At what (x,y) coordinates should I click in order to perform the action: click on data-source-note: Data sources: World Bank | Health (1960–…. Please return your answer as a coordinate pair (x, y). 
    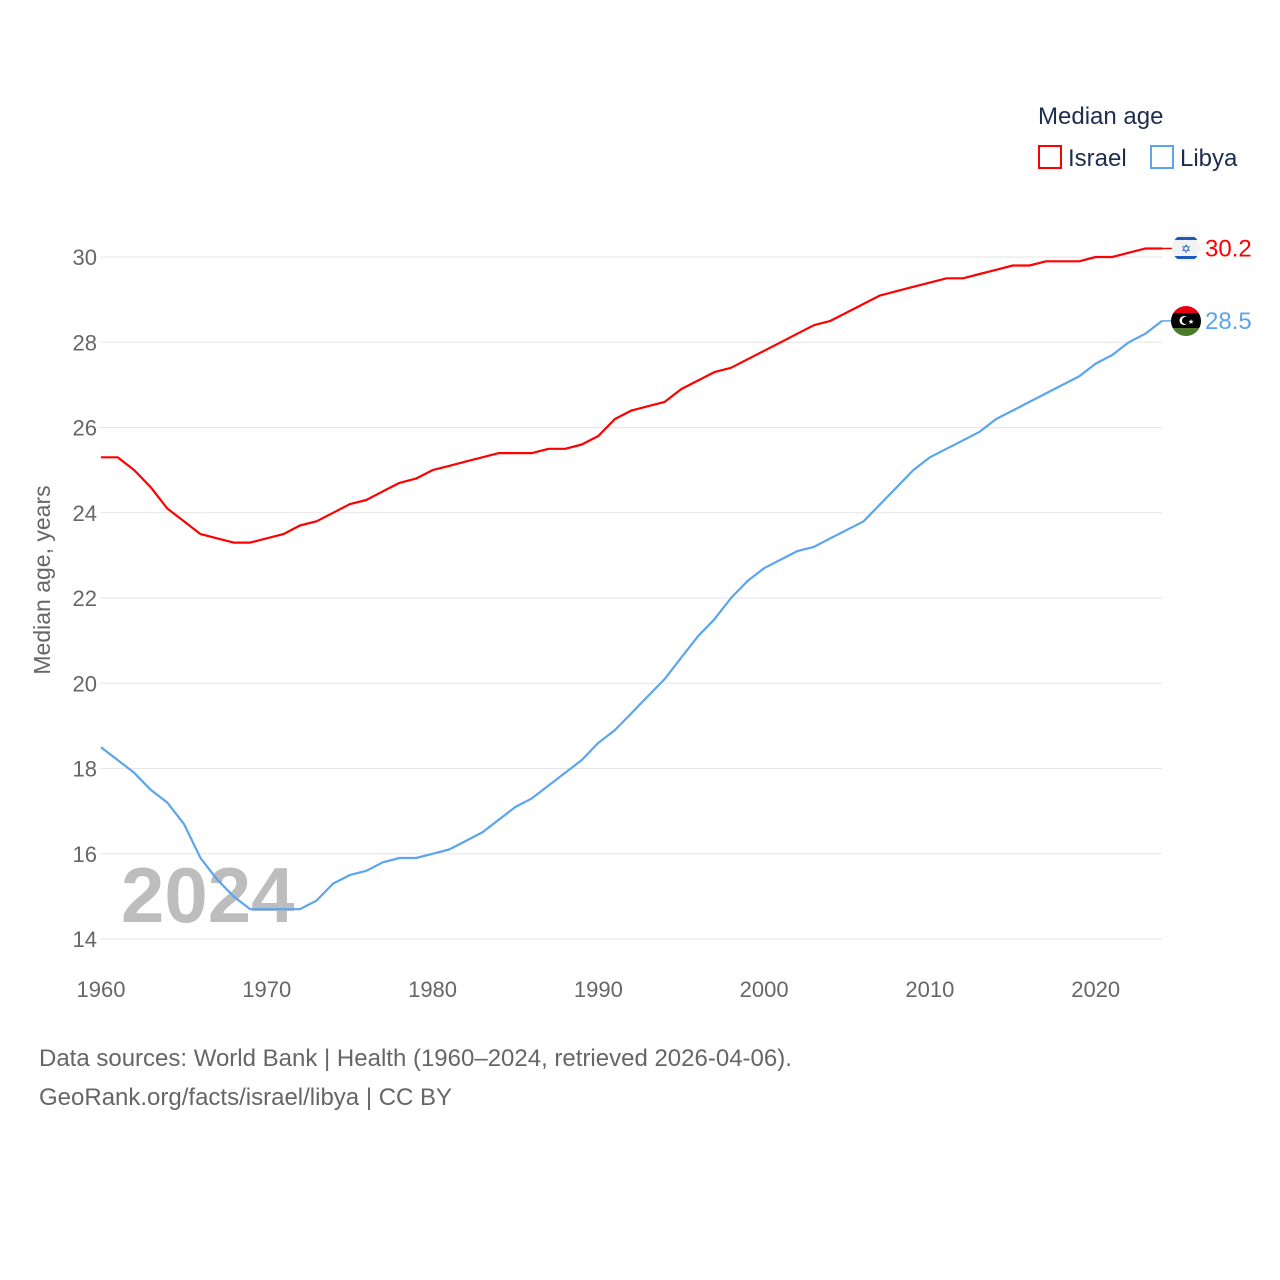
    Looking at the image, I should click on (415, 1058).